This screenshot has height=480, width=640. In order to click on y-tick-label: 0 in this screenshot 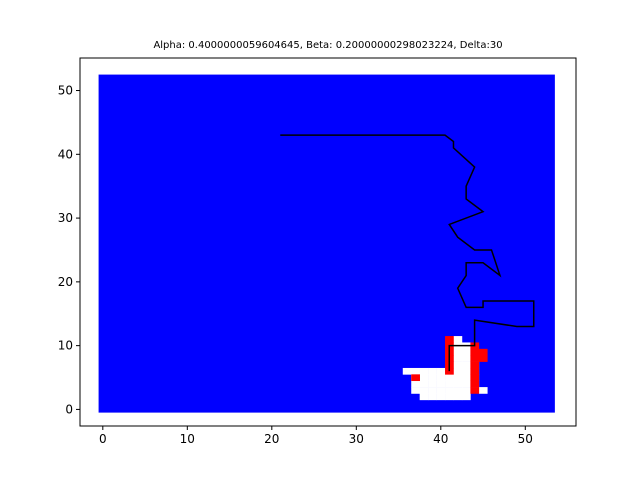, I will do `click(69, 409)`.